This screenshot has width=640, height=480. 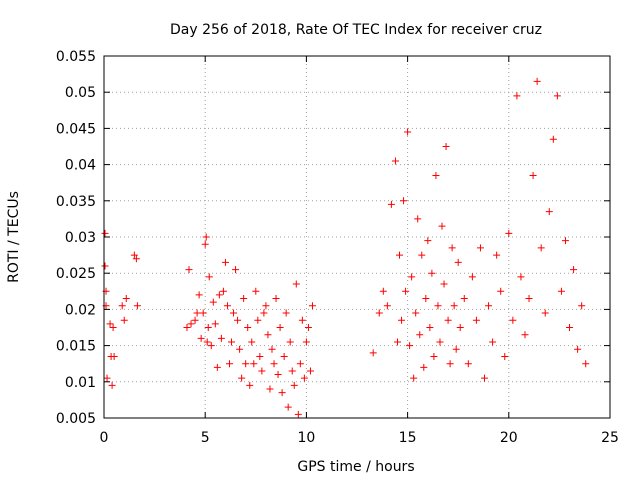 What do you see at coordinates (76, 274) in the screenshot?
I see `y-tick-label: 0.025` at bounding box center [76, 274].